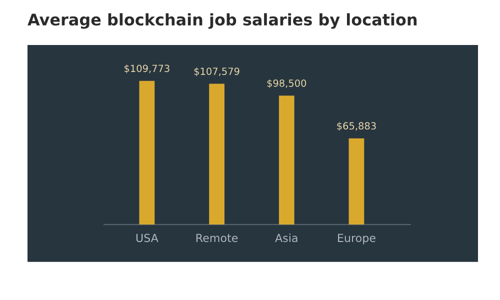  I want to click on data-label: $98,500, so click(286, 83).